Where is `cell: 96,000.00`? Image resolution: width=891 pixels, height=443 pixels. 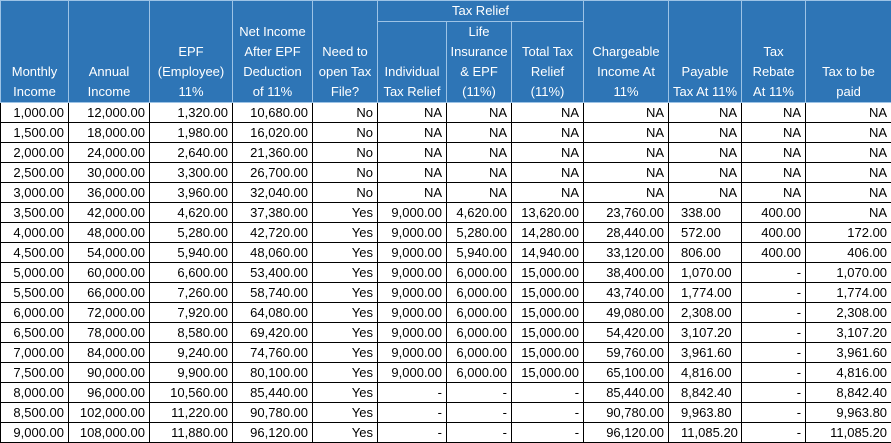 cell: 96,000.00 is located at coordinates (109, 393).